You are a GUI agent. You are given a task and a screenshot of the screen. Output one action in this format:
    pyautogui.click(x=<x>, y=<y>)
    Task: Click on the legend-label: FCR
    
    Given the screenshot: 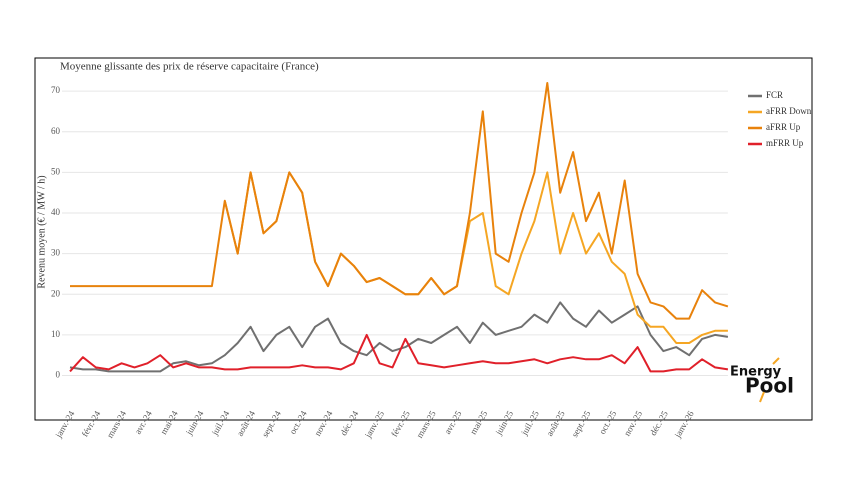 What is the action you would take?
    pyautogui.click(x=774, y=95)
    